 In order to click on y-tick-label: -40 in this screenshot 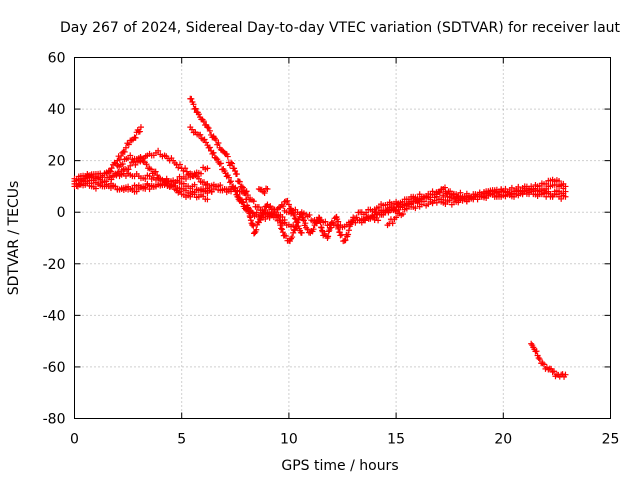, I will do `click(54, 316)`.